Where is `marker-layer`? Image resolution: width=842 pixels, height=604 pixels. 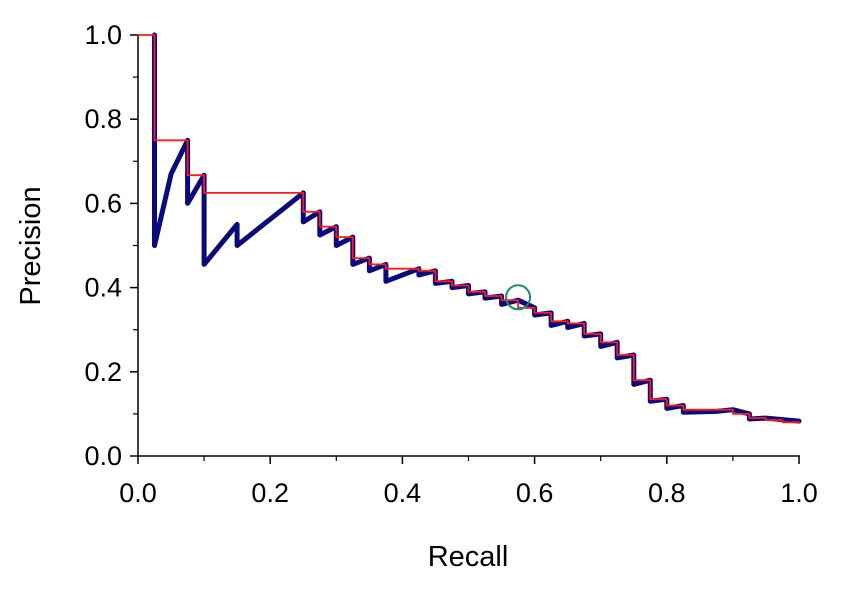 marker-layer is located at coordinates (518, 297).